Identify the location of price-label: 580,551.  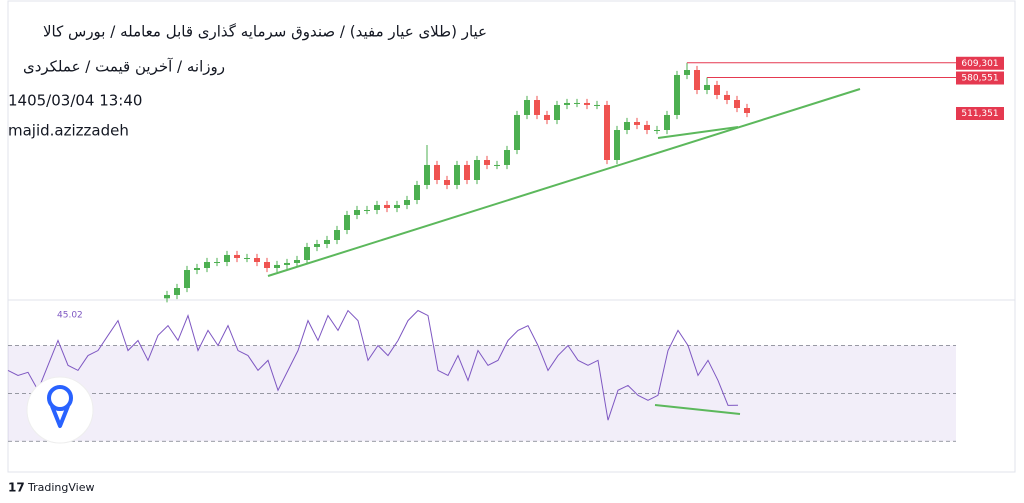
(979, 79).